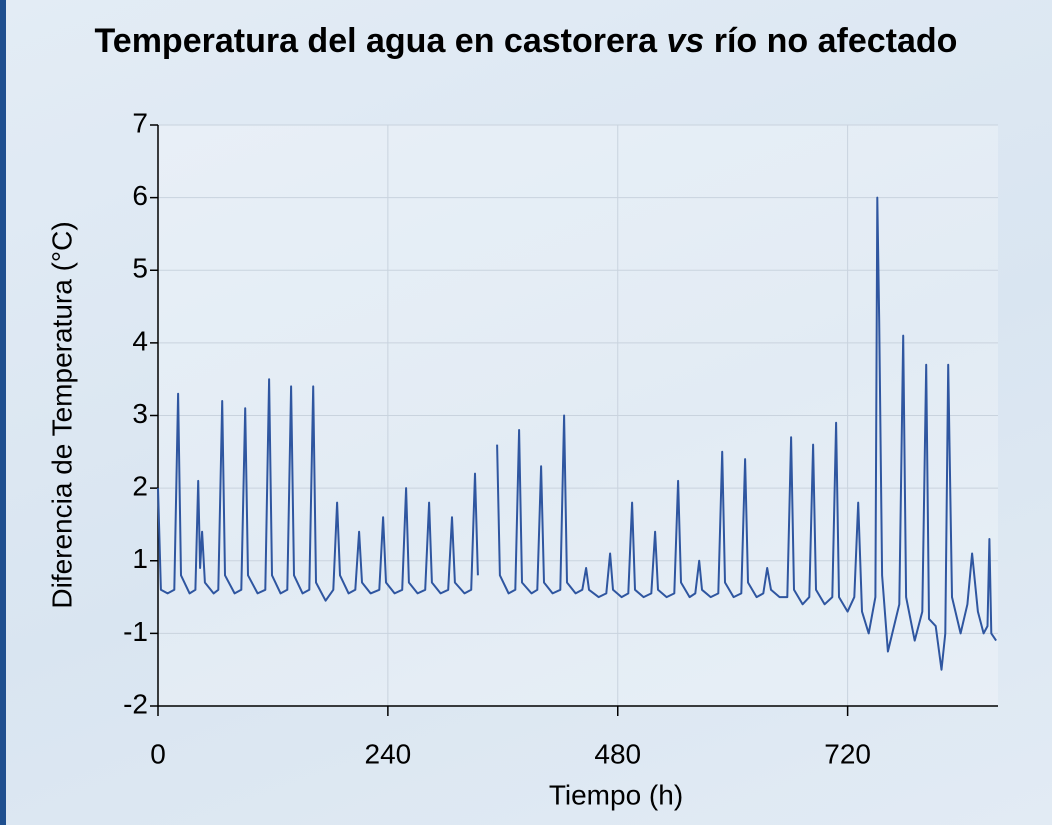 The height and width of the screenshot is (825, 1052). What do you see at coordinates (140, 195) in the screenshot?
I see `y-tick-label: 6` at bounding box center [140, 195].